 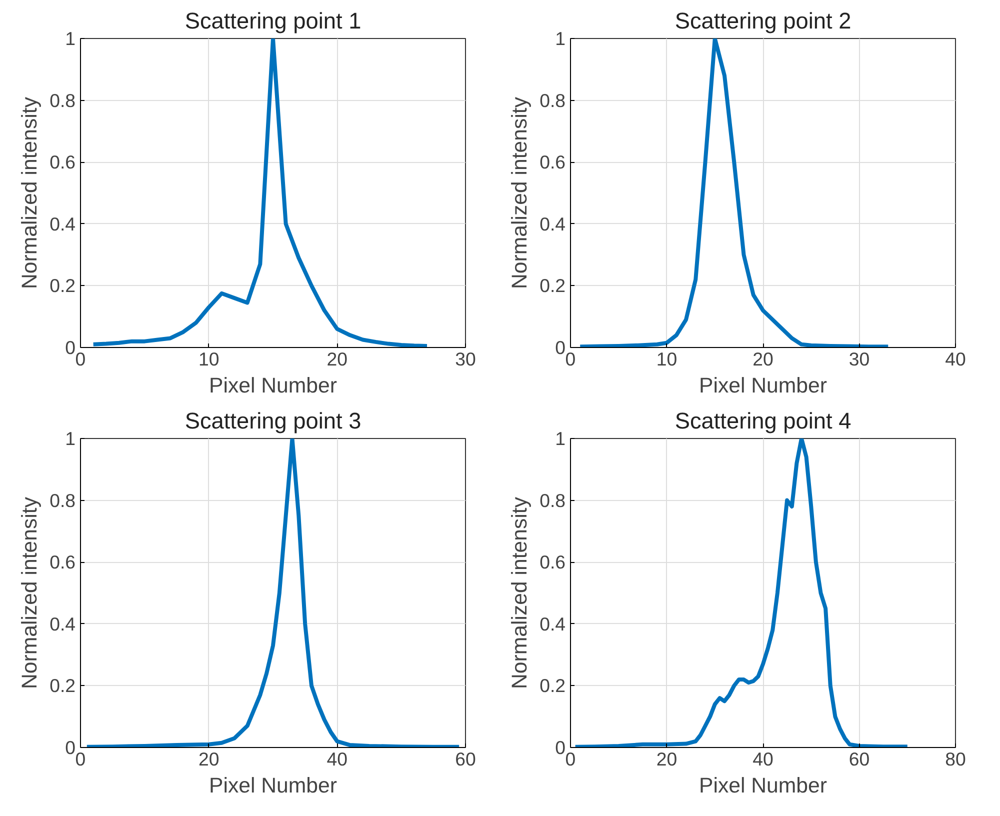 I want to click on chart-title: Scattering point 4, so click(x=763, y=421).